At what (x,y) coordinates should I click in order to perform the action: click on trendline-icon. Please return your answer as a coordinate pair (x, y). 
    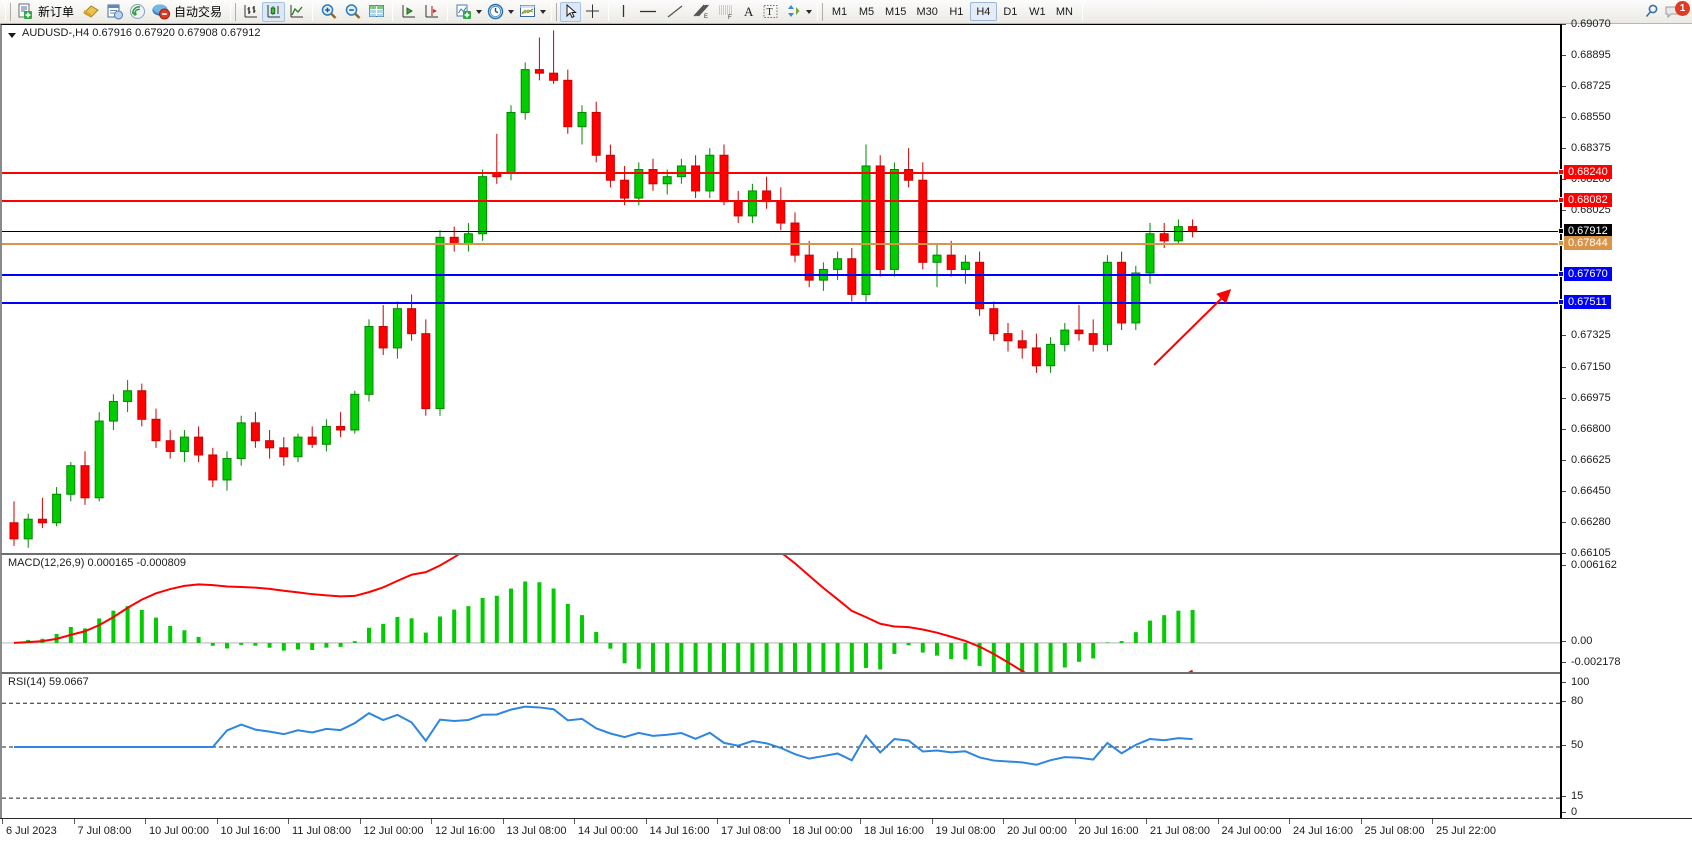
    Looking at the image, I should click on (675, 11).